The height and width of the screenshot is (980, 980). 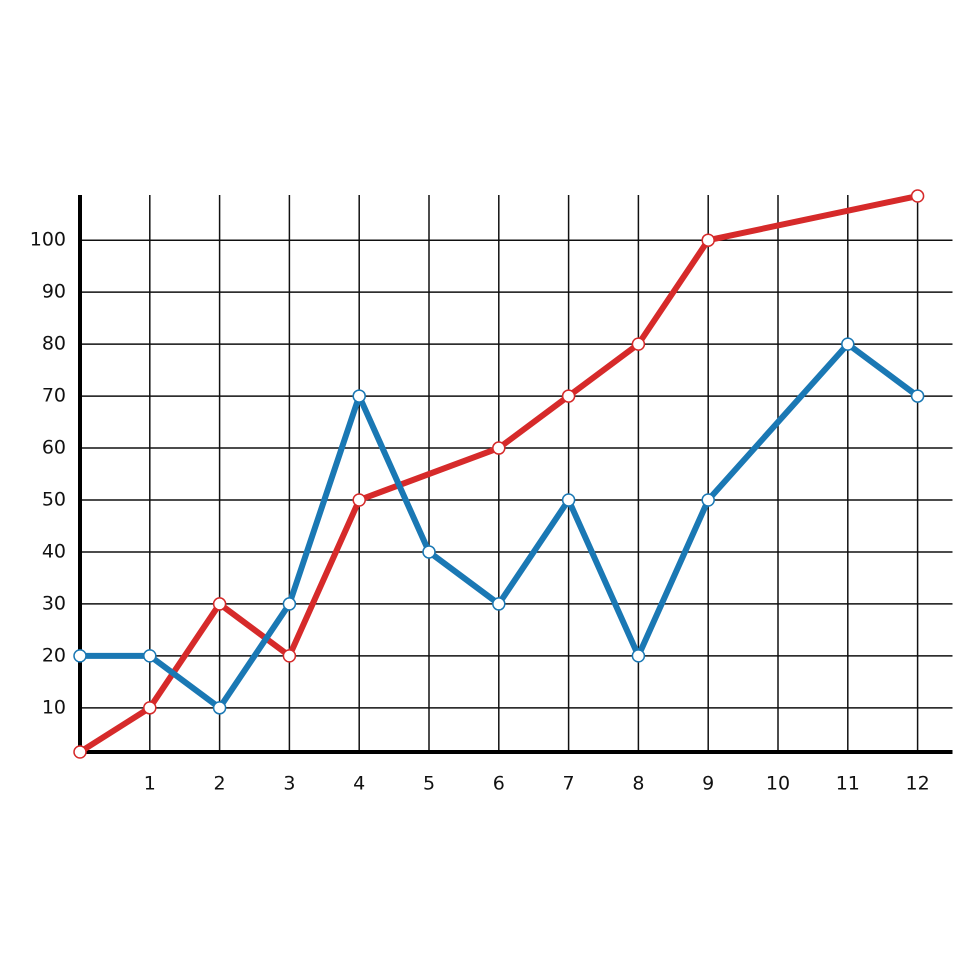 I want to click on x-tick-label: 4, so click(x=359, y=784).